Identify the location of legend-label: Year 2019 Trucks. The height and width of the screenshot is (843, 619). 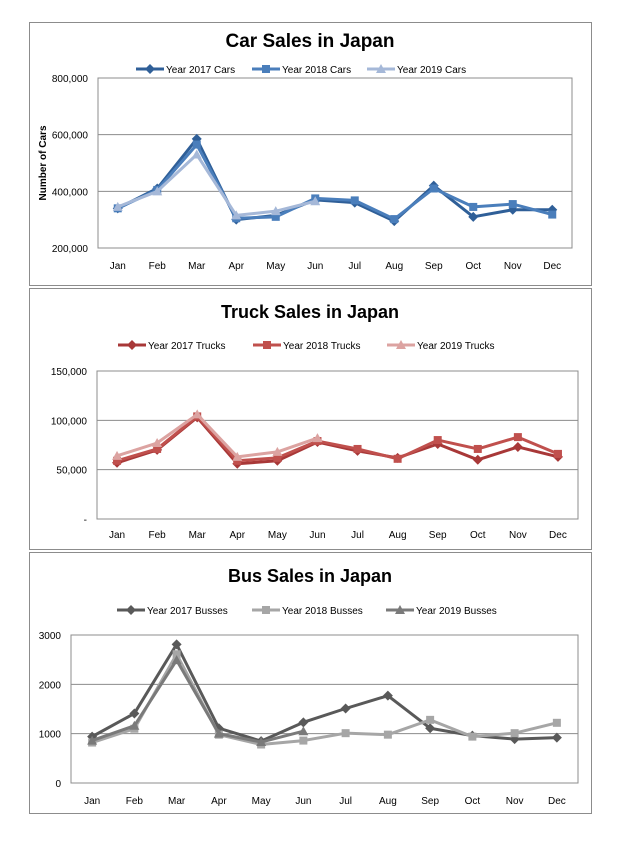
(455, 346).